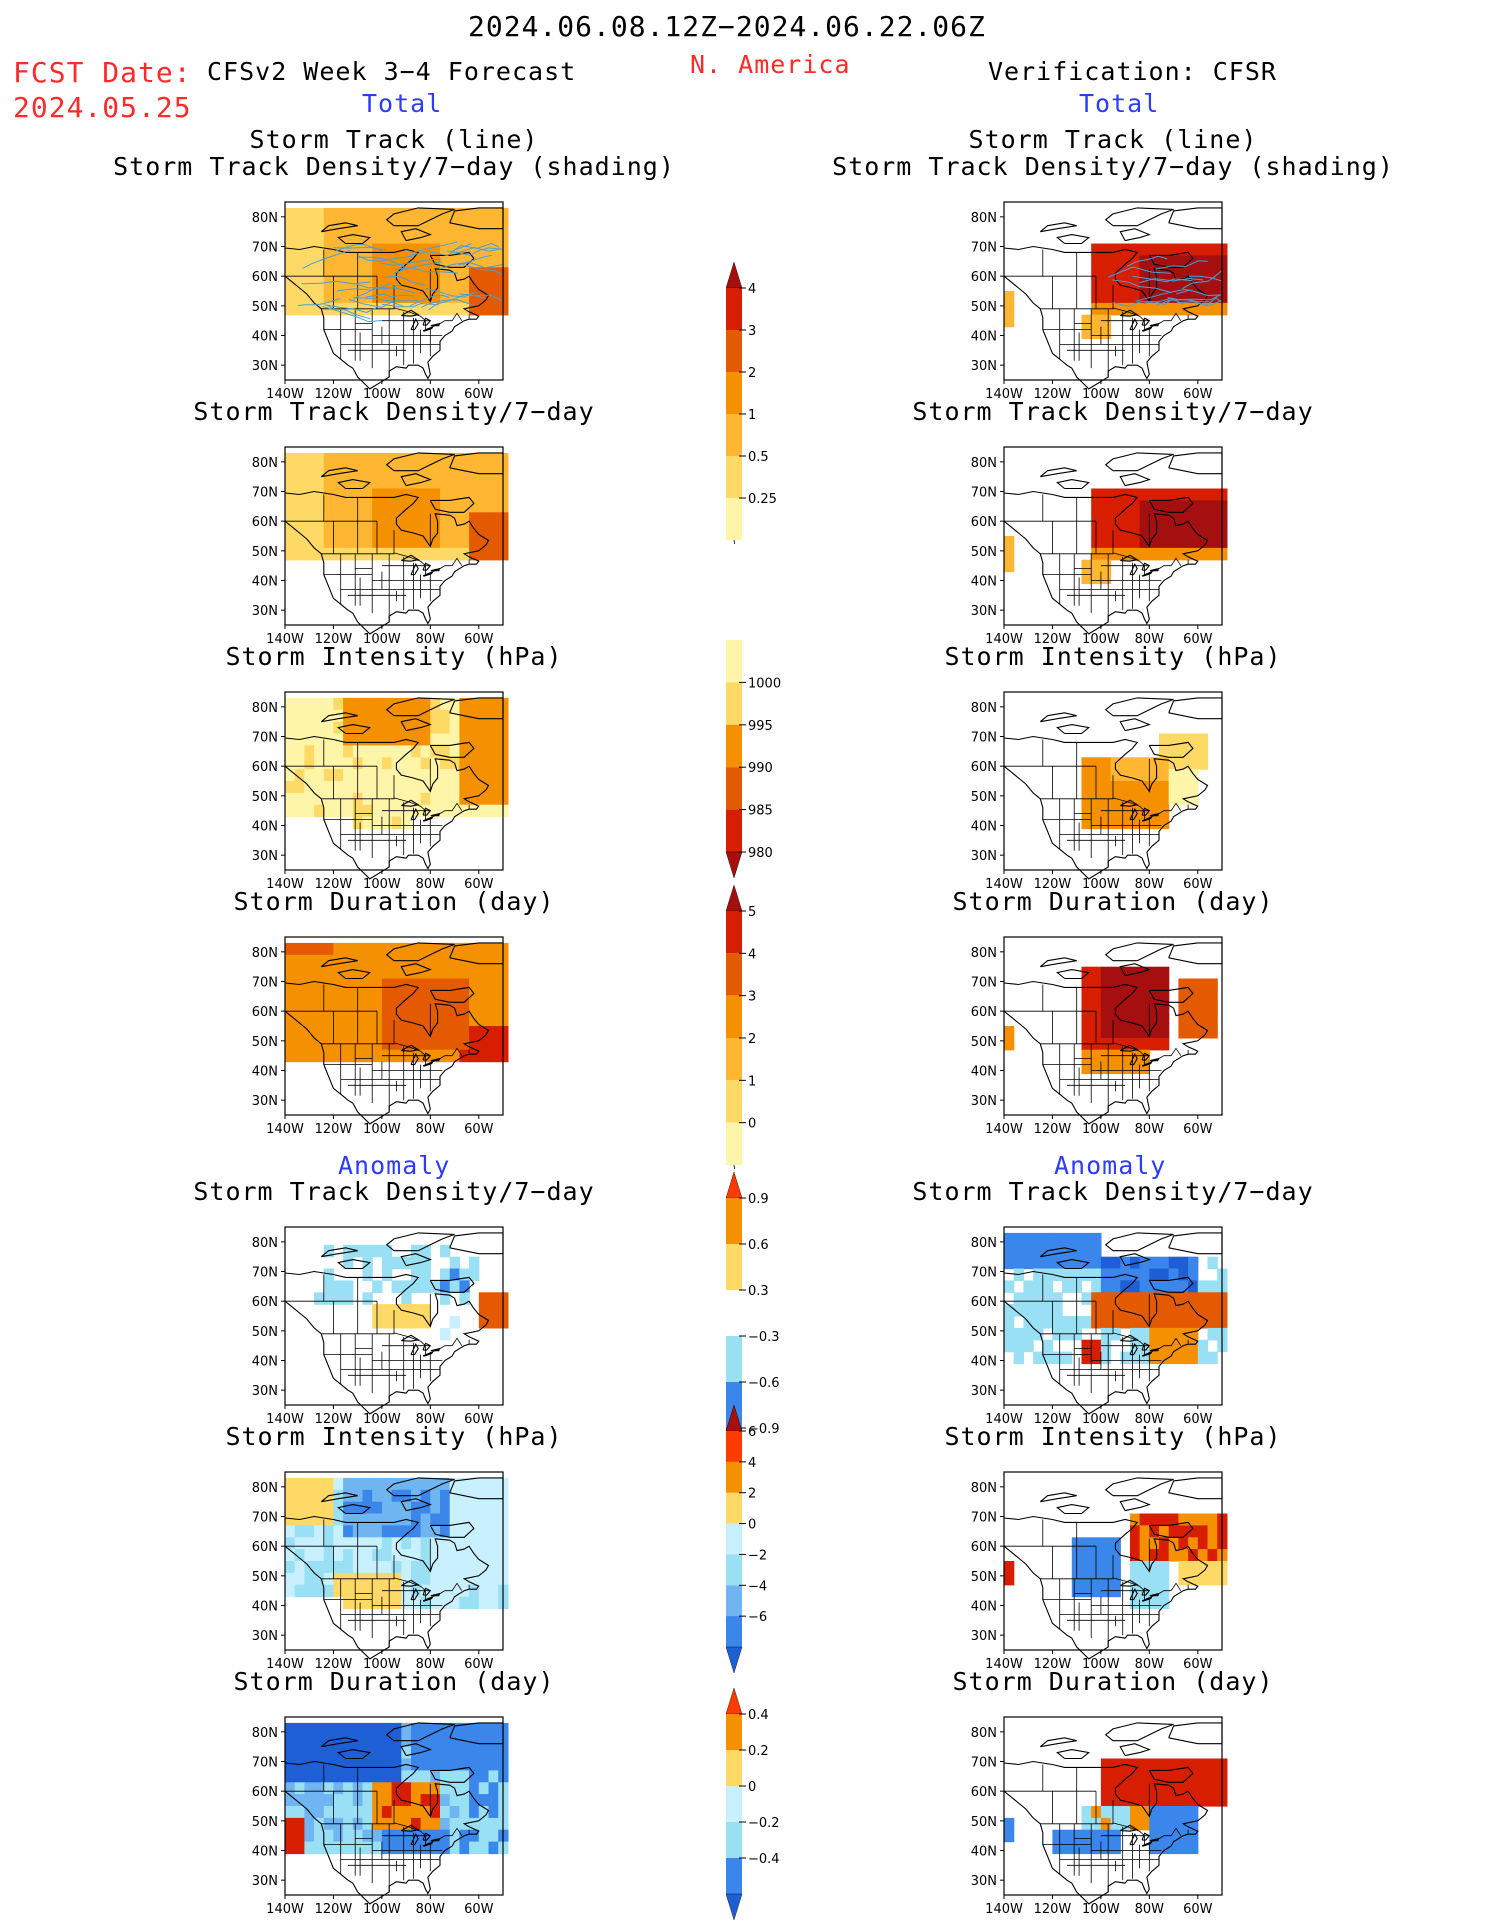 This screenshot has width=1487, height=1927. I want to click on p12-ytick-label: 70N, so click(984, 1273).